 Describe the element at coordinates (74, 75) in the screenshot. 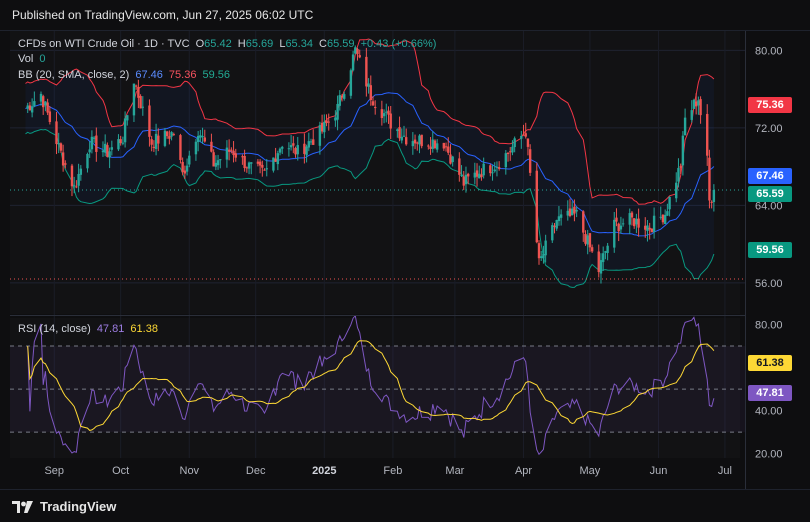

I see `bb-label: BB (20, SMA, close, 2)` at that location.